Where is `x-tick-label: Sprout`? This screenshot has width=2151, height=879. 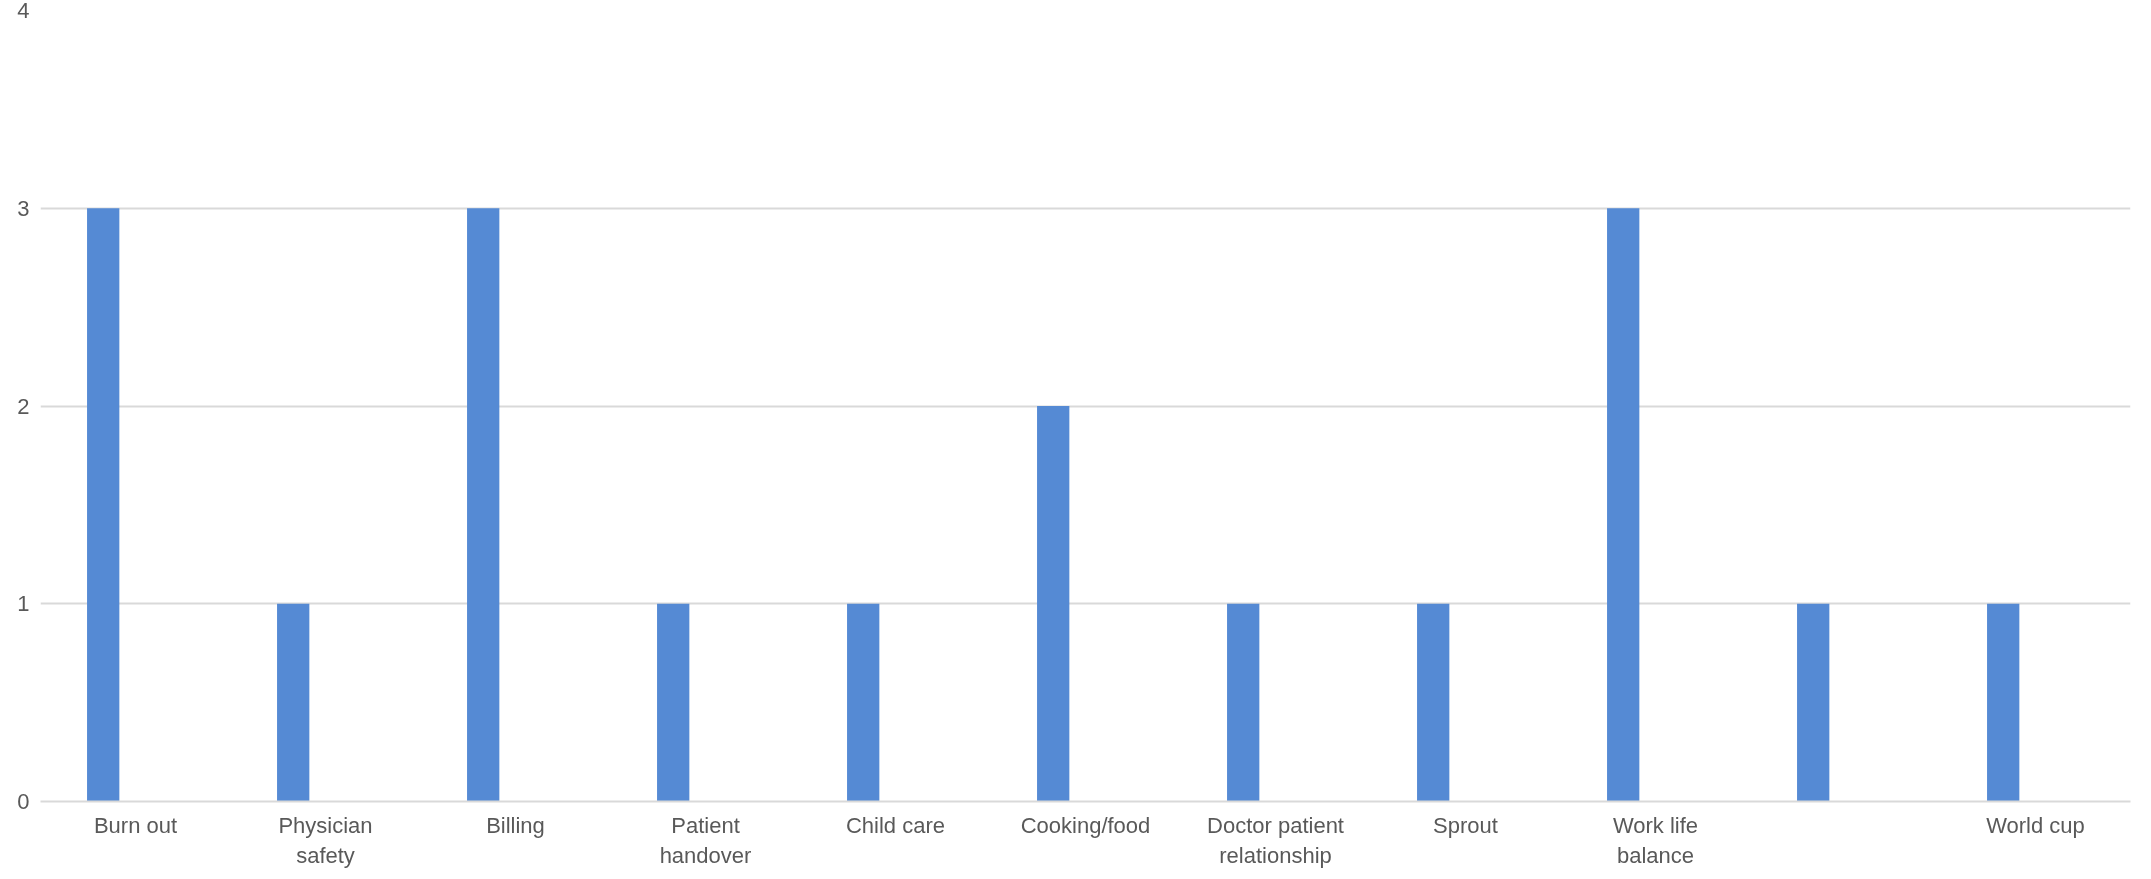
x-tick-label: Sprout is located at coordinates (1465, 825).